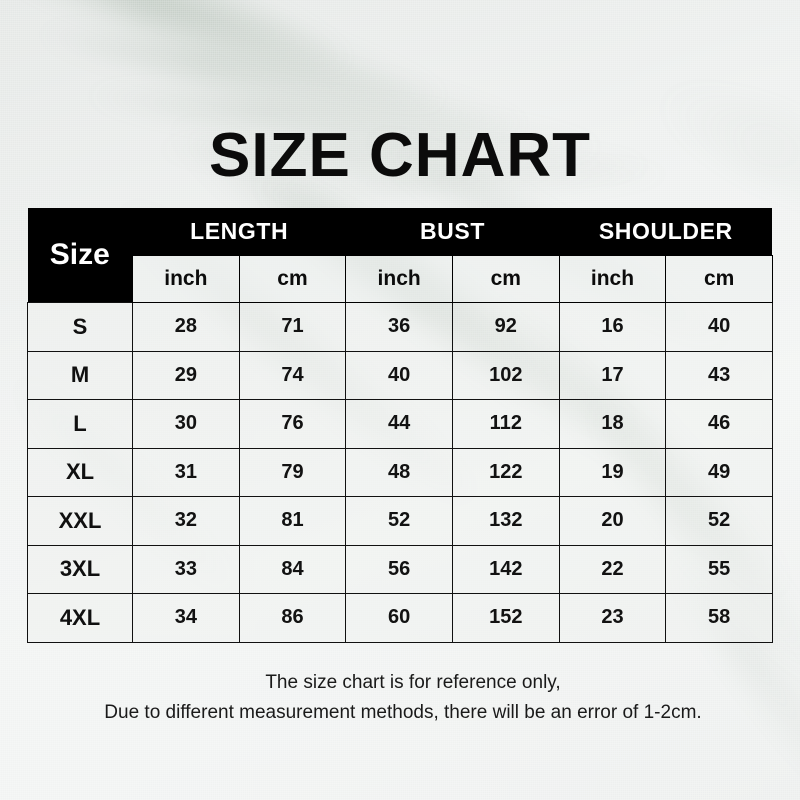 This screenshot has width=800, height=800. I want to click on shoulder-cm-value: 46, so click(719, 424).